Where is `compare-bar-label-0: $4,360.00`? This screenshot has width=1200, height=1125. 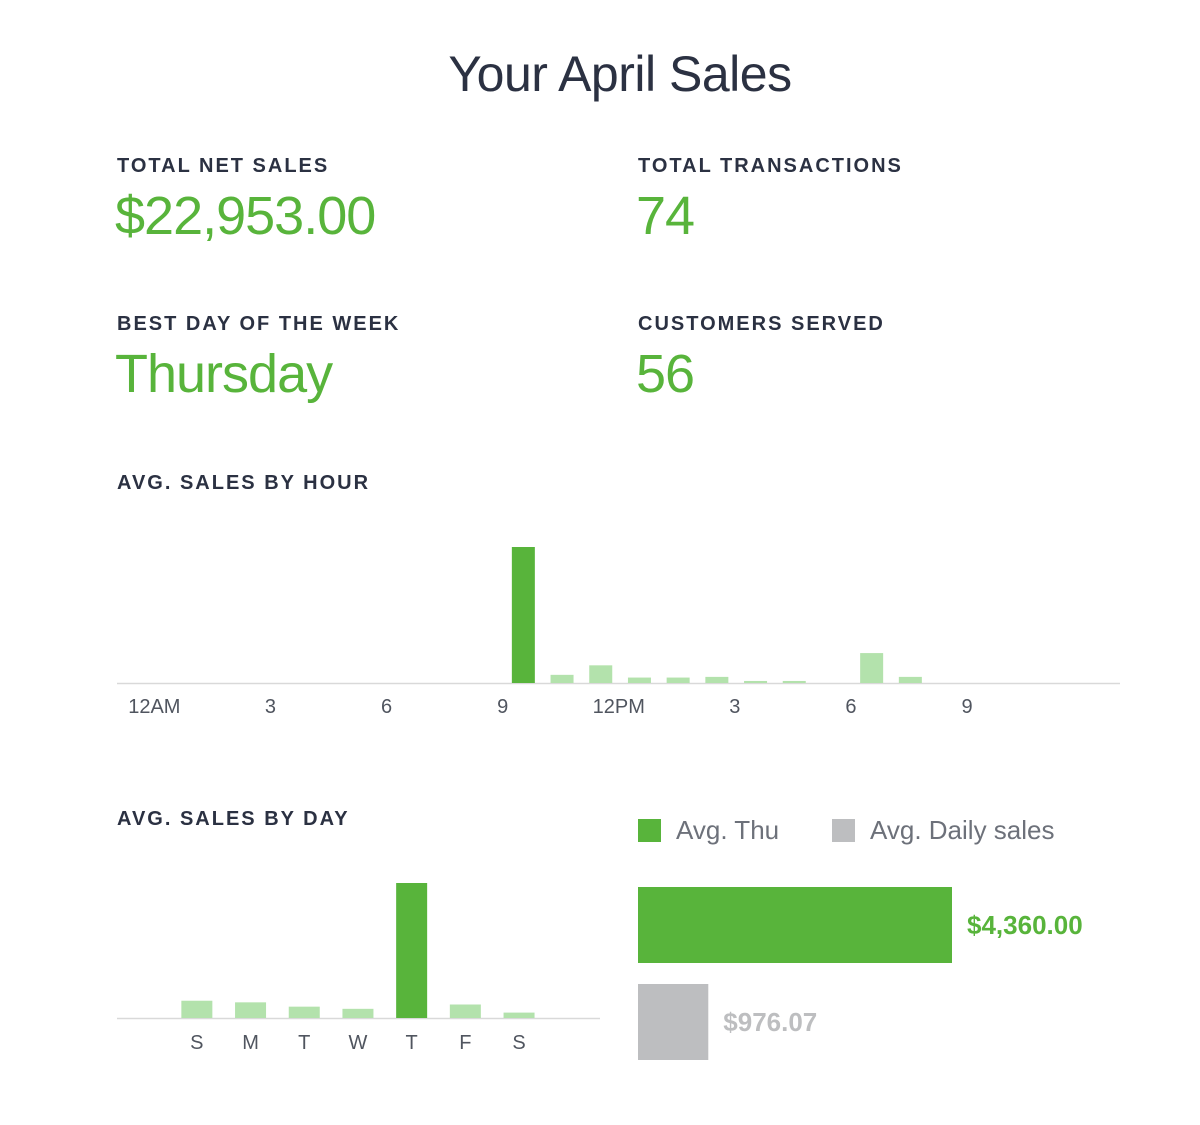
compare-bar-label-0: $4,360.00 is located at coordinates (1025, 925).